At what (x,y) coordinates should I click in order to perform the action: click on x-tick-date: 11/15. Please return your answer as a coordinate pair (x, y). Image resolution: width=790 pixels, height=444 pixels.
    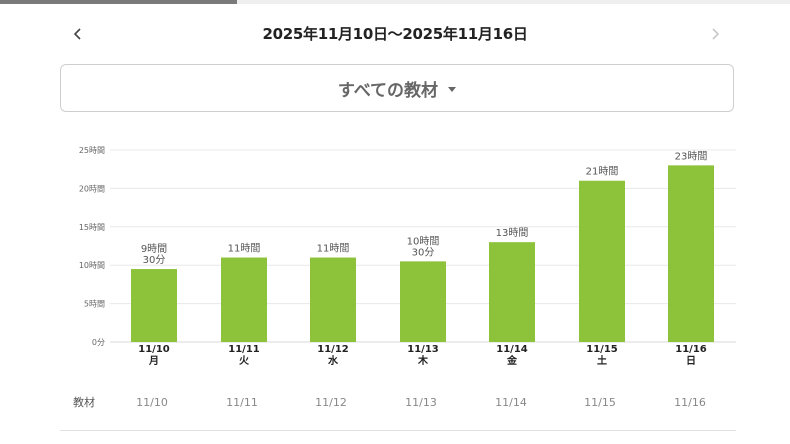
    Looking at the image, I should click on (602, 349).